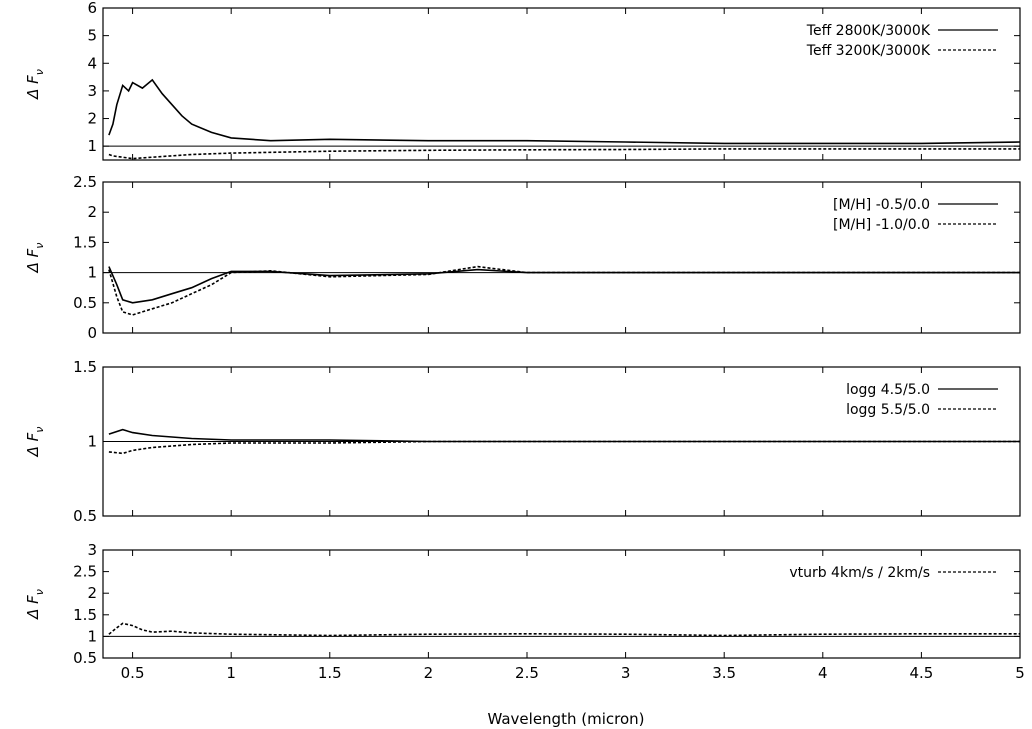 The height and width of the screenshot is (729, 1032). What do you see at coordinates (888, 390) in the screenshot?
I see `legend-entry-label: logg 4.5/5.0` at bounding box center [888, 390].